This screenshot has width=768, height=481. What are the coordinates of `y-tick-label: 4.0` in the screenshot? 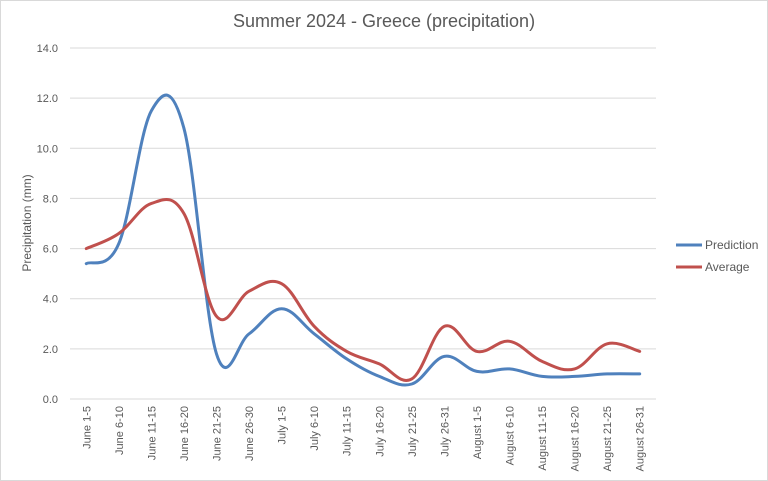 It's located at (50, 300).